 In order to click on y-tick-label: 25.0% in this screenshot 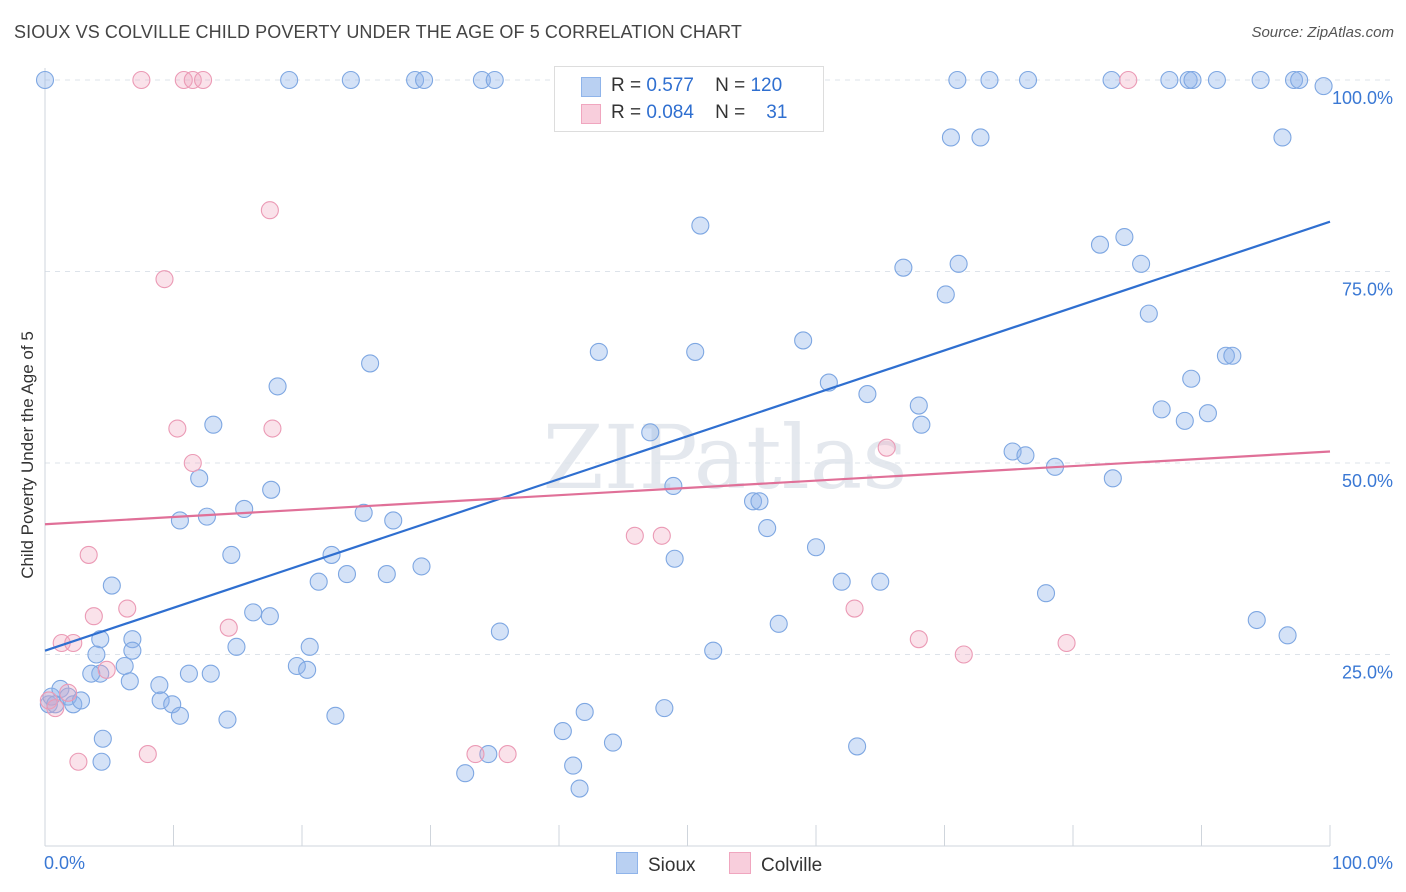, I will do `click(1367, 673)`.